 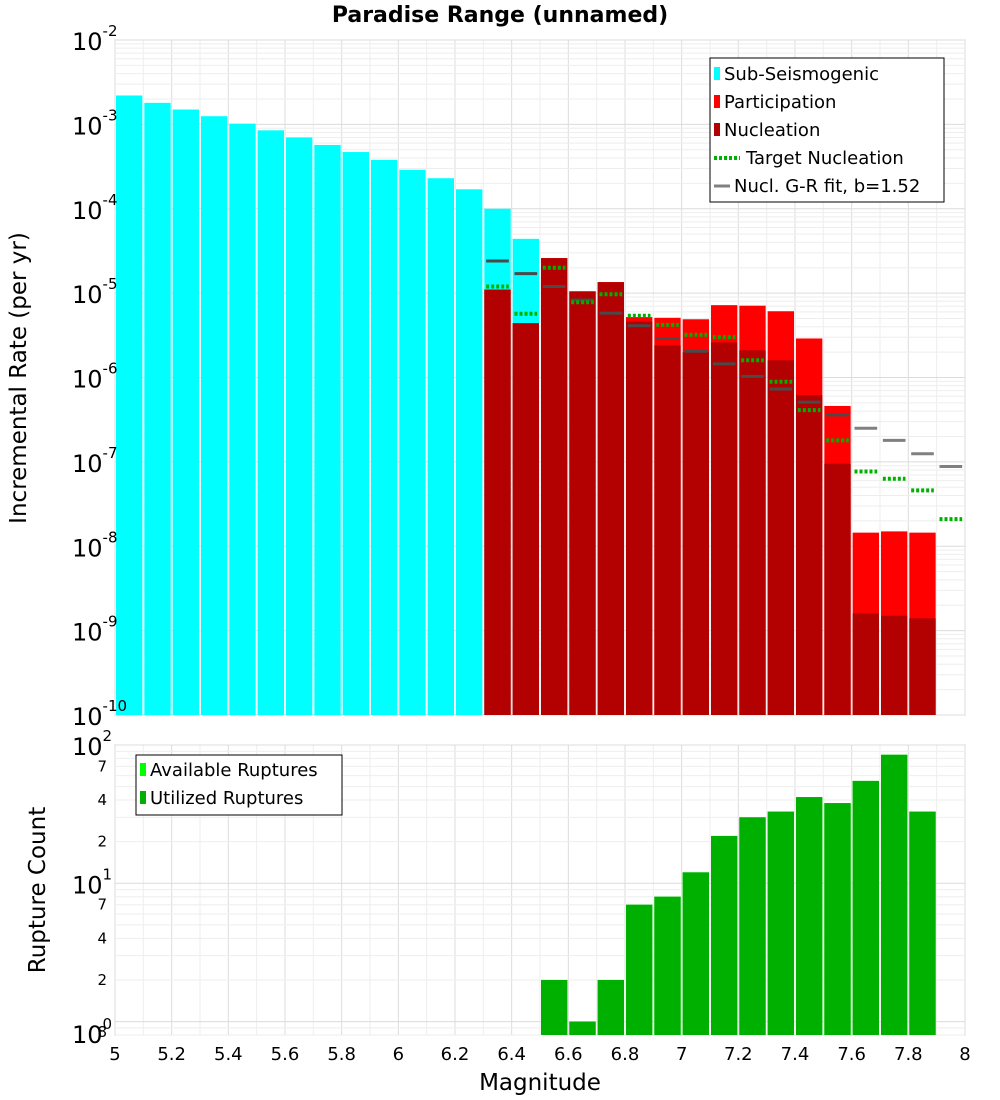 I want to click on rate-legend-box, so click(x=827, y=130).